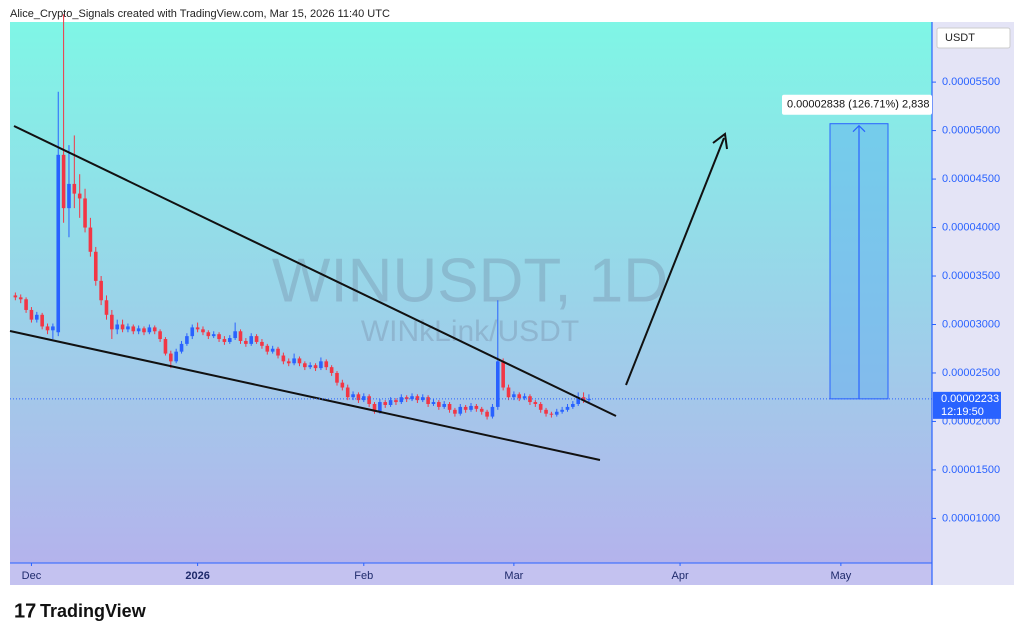  I want to click on y-tick-label: 0.00003500, so click(971, 276).